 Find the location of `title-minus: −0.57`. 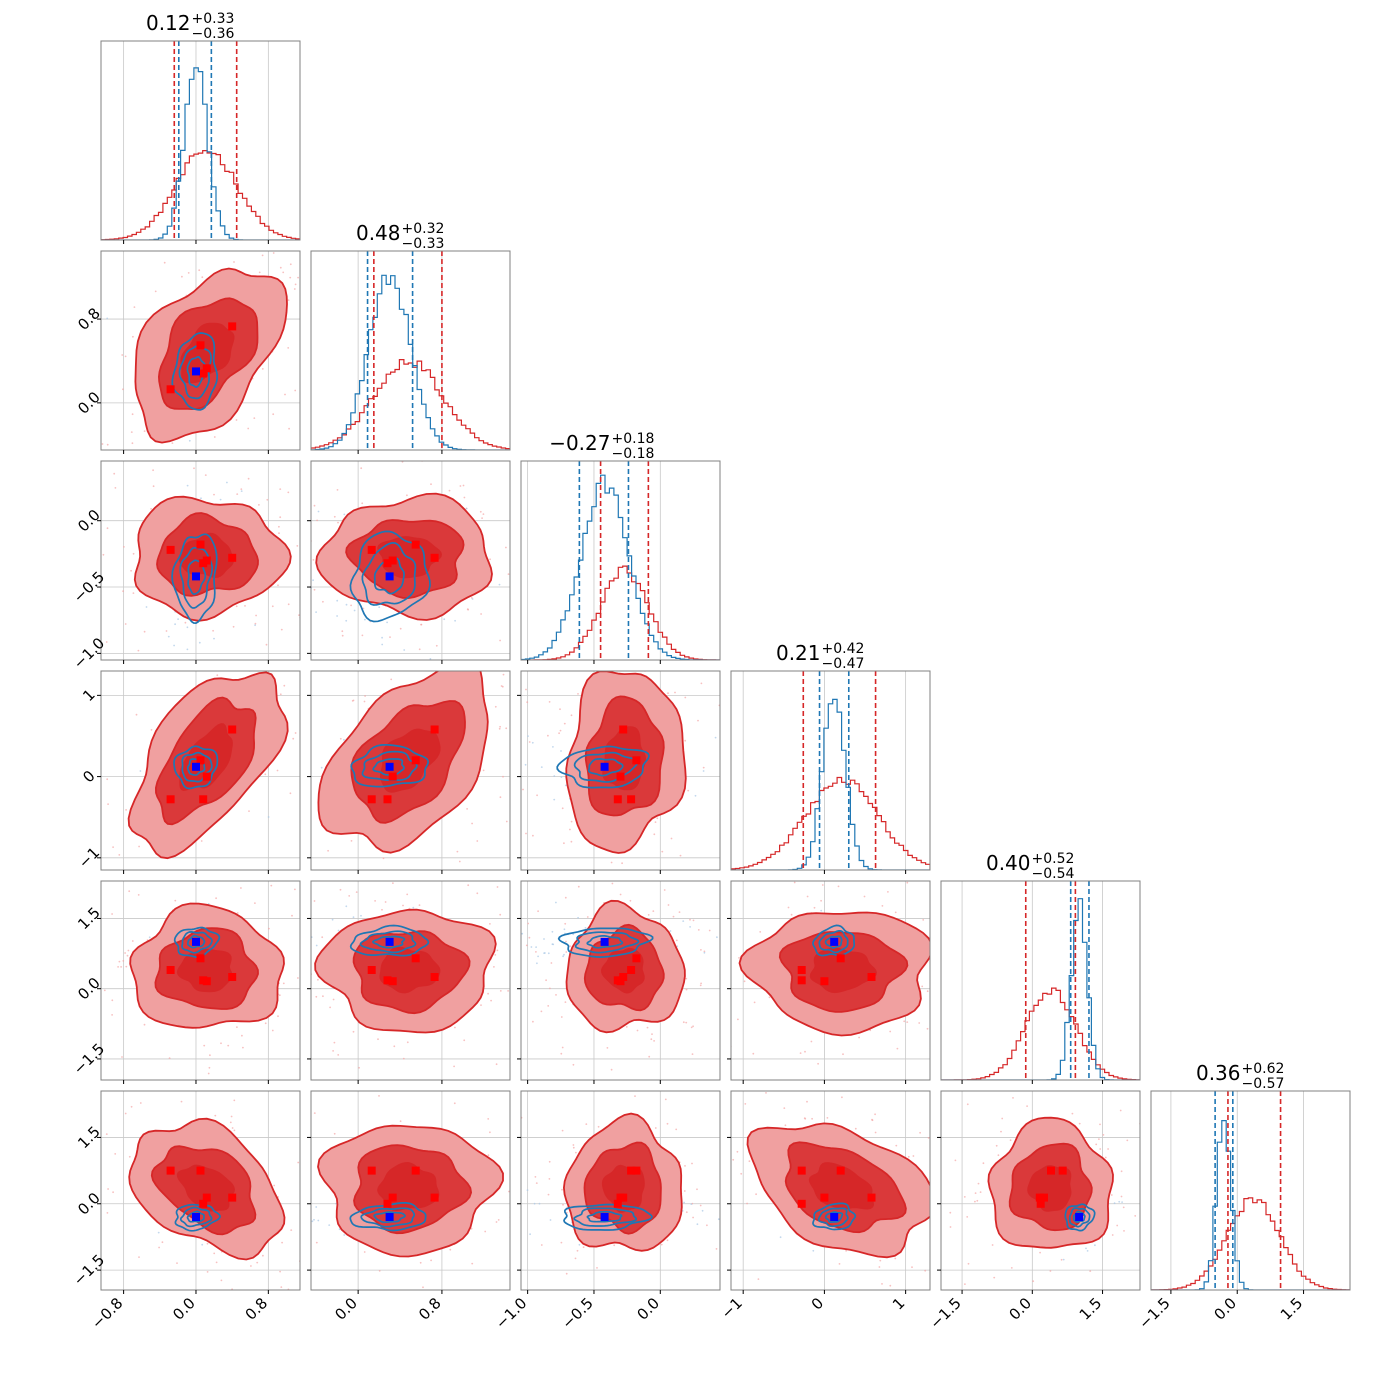

title-minus: −0.57 is located at coordinates (1263, 1084).